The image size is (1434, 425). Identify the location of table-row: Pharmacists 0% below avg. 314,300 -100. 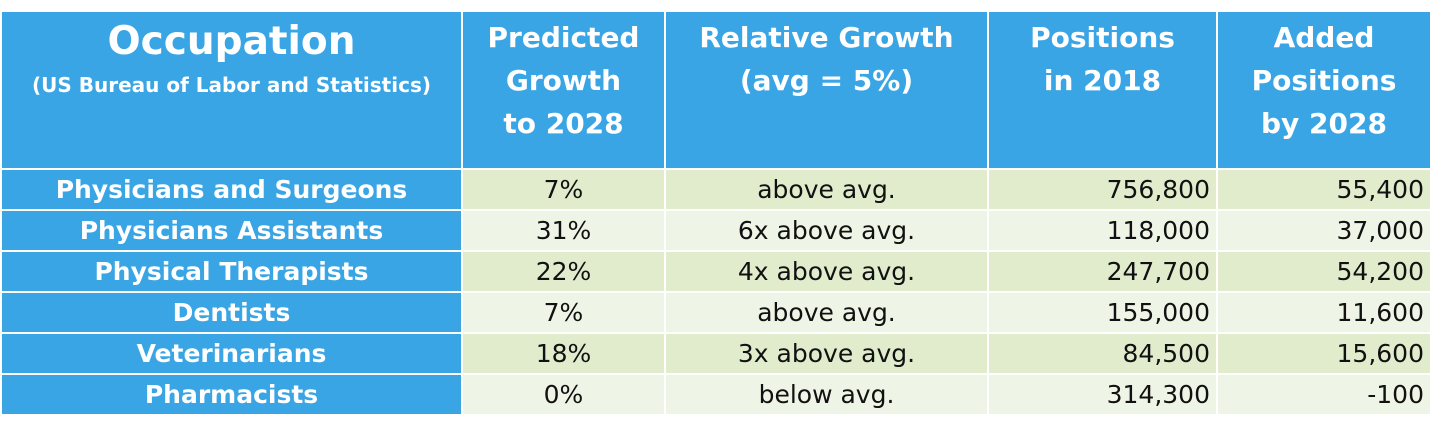
(716, 394).